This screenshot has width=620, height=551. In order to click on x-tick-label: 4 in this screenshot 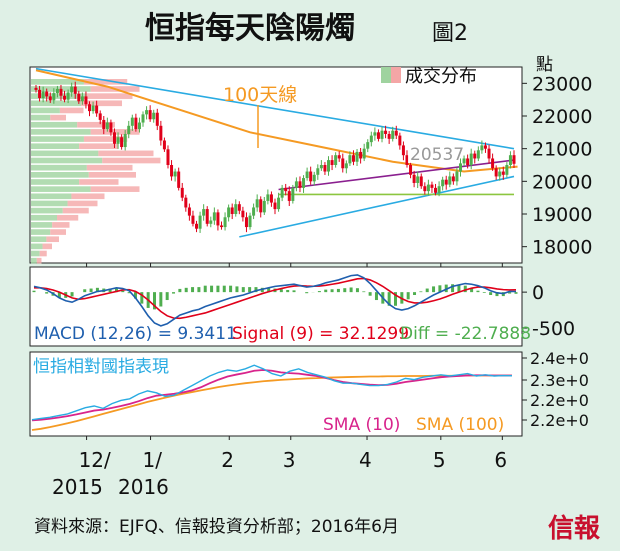, I will do `click(365, 460)`.